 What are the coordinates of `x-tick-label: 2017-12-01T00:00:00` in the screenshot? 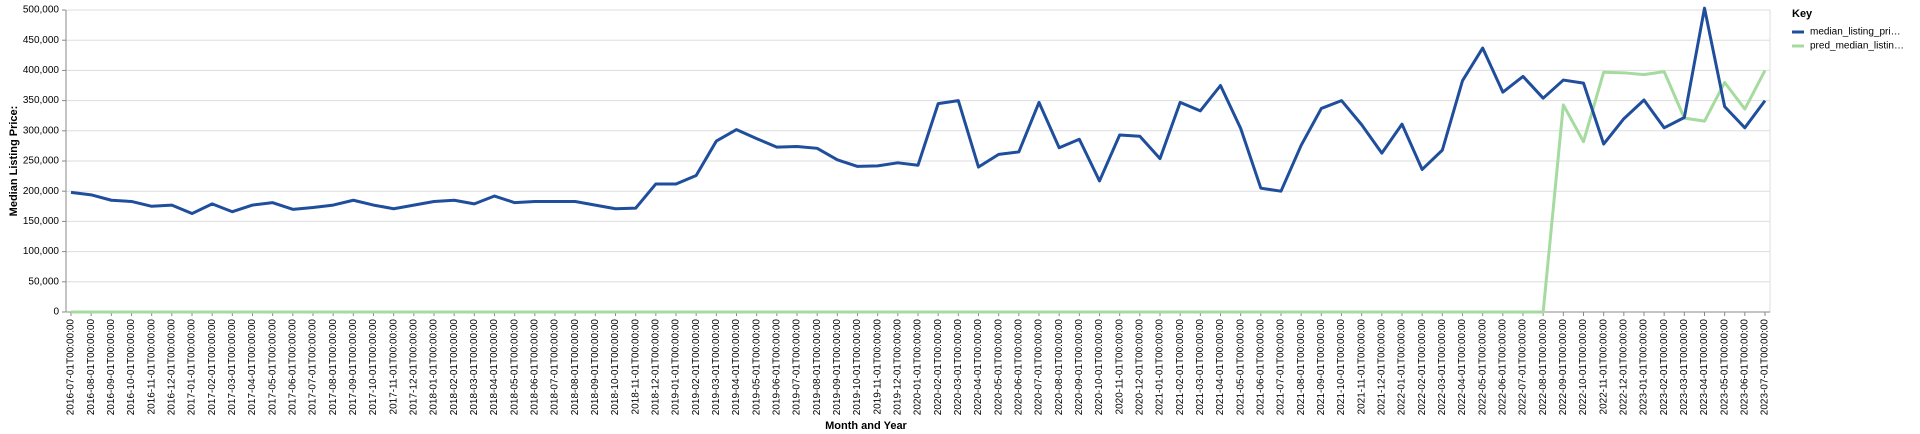 It's located at (413, 367).